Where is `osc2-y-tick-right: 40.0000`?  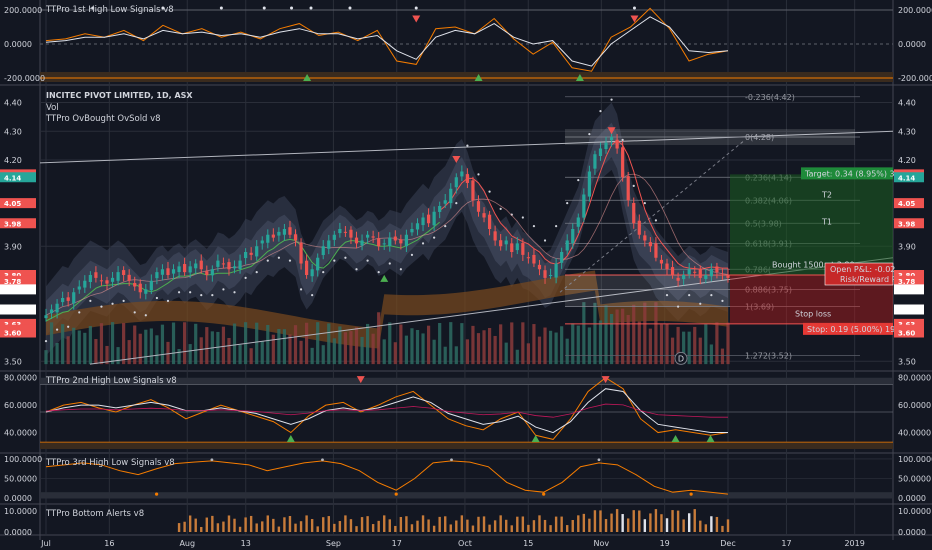
osc2-y-tick-right: 40.0000 is located at coordinates (914, 433).